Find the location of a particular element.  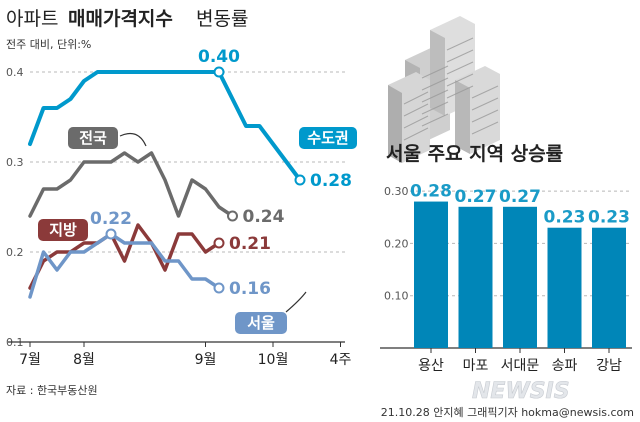

line-x-tick-label: 9월 is located at coordinates (206, 360).